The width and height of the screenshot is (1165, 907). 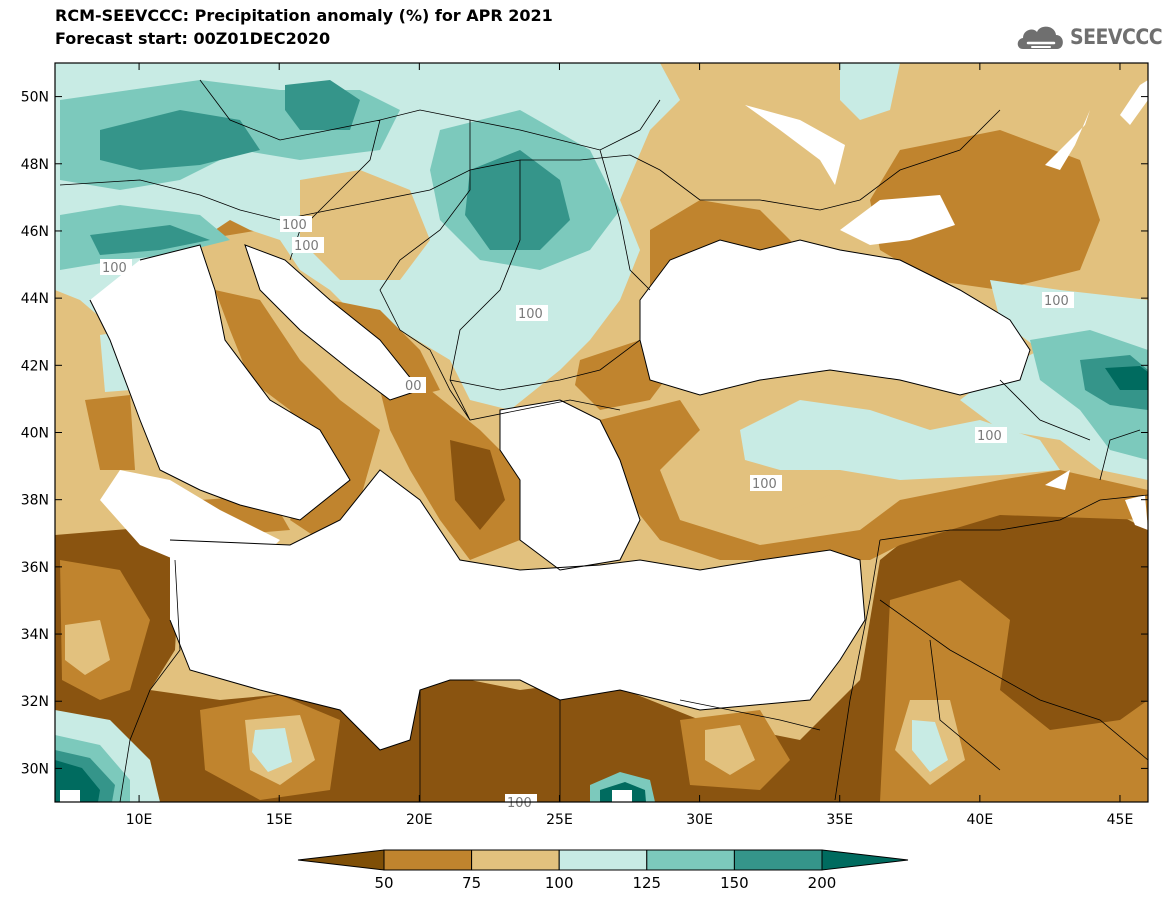 I want to click on nodata-belarus, so click(x=795, y=145).